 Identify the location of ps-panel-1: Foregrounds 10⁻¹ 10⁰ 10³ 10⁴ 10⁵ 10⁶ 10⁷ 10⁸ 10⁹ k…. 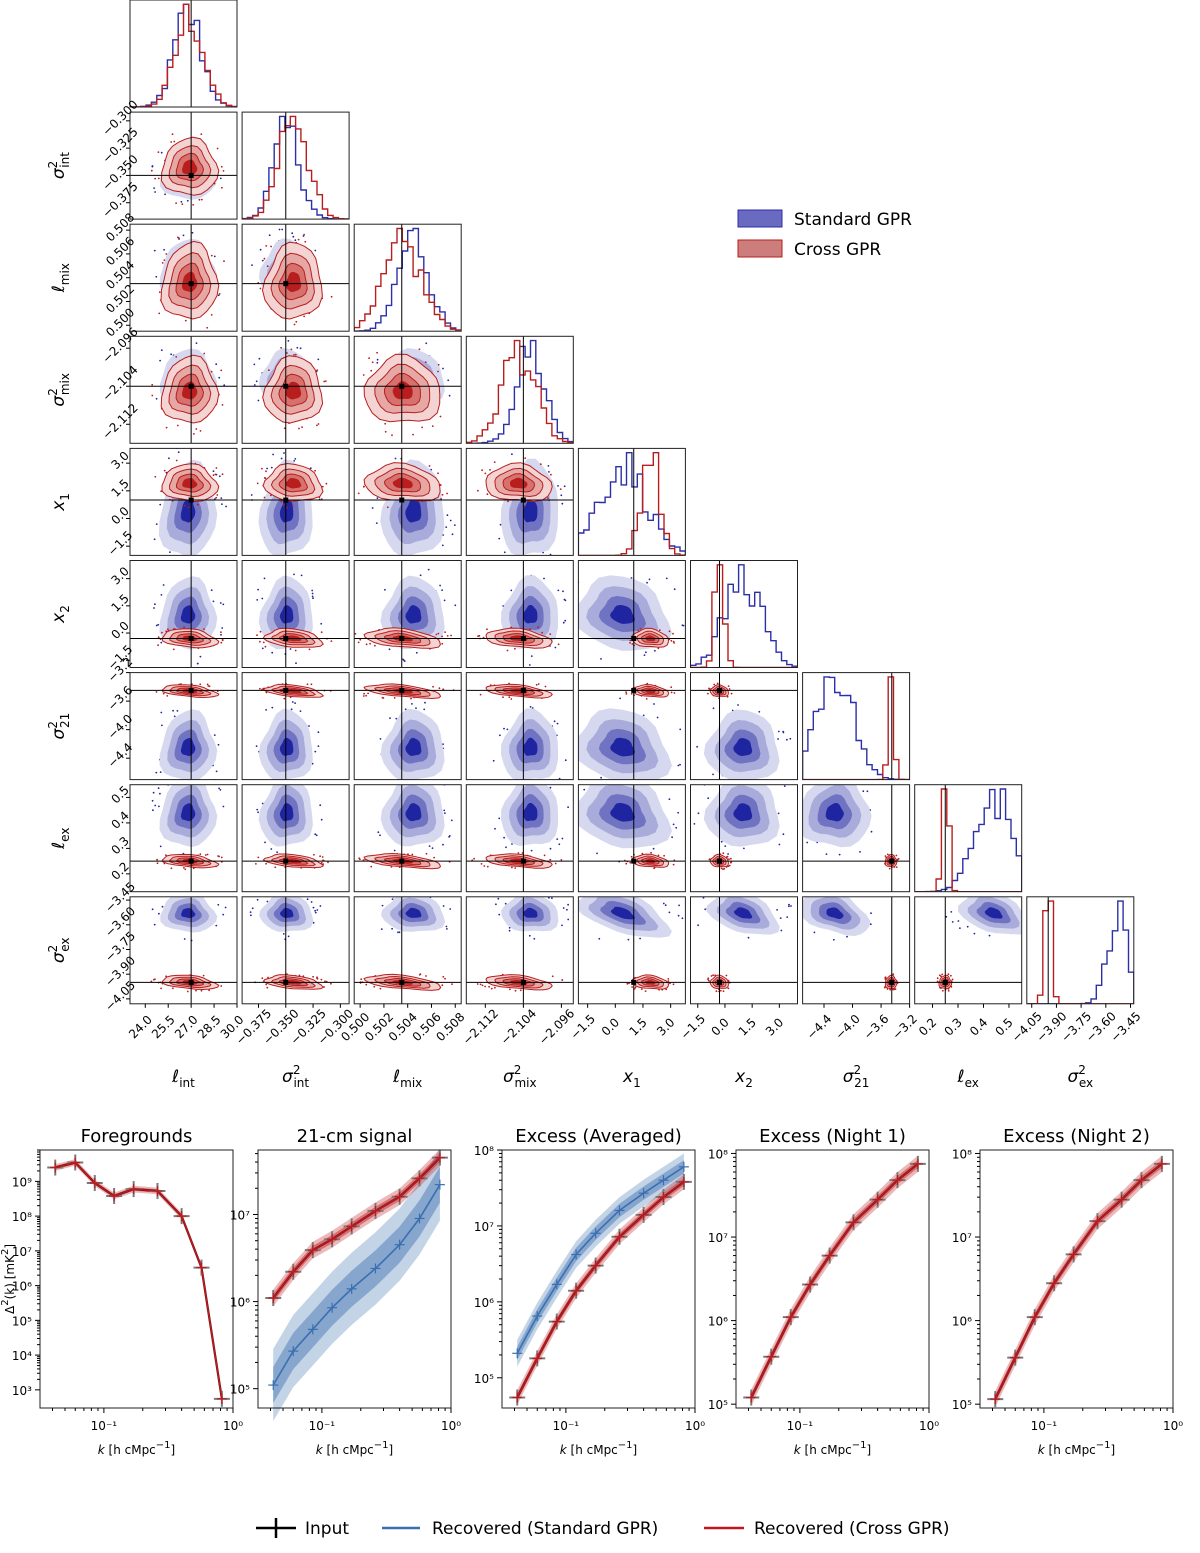
(127, 1291).